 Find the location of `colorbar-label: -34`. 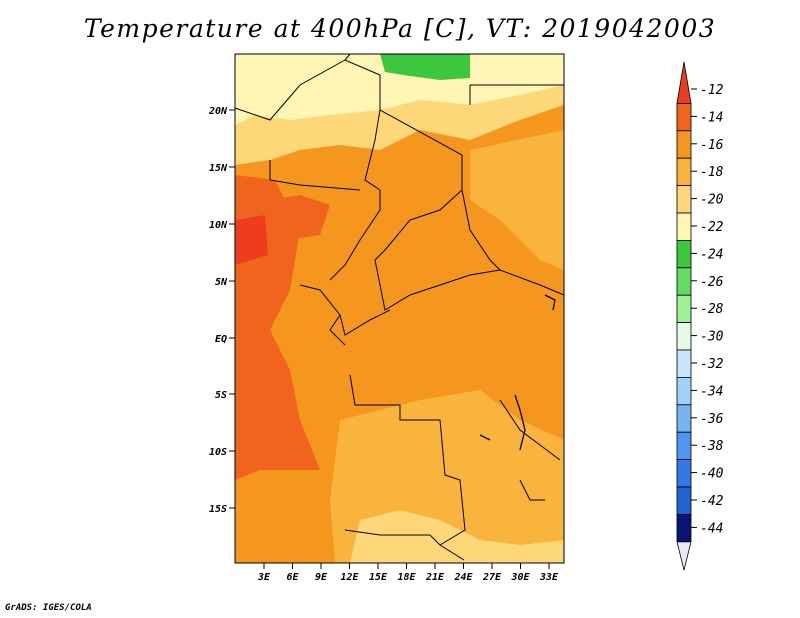

colorbar-label: -34 is located at coordinates (711, 391).